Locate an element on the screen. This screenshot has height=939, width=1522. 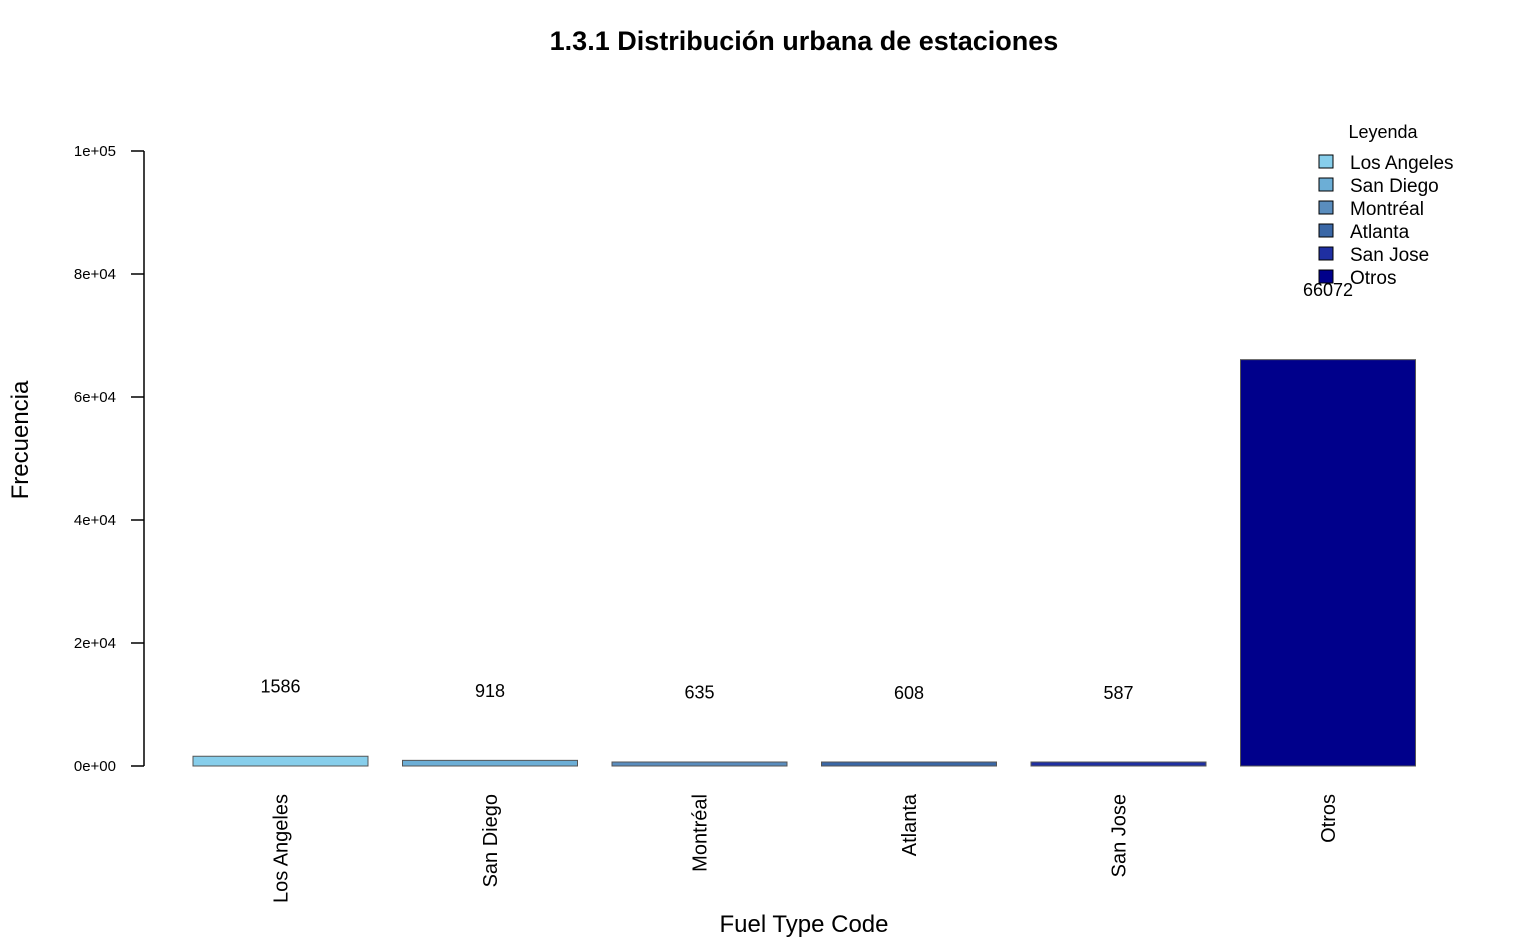
legend-entry-label: San Jose is located at coordinates (1389, 255).